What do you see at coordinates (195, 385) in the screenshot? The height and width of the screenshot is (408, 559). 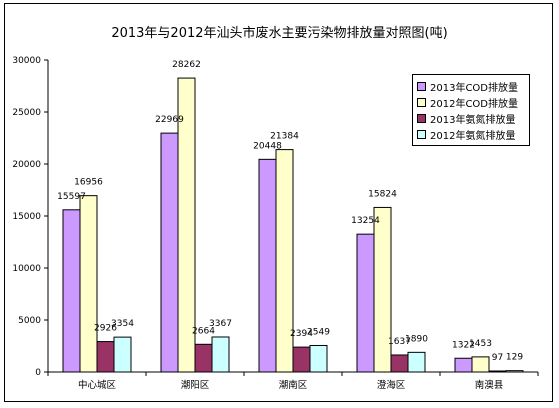 I see `category-label: 潮阳区` at bounding box center [195, 385].